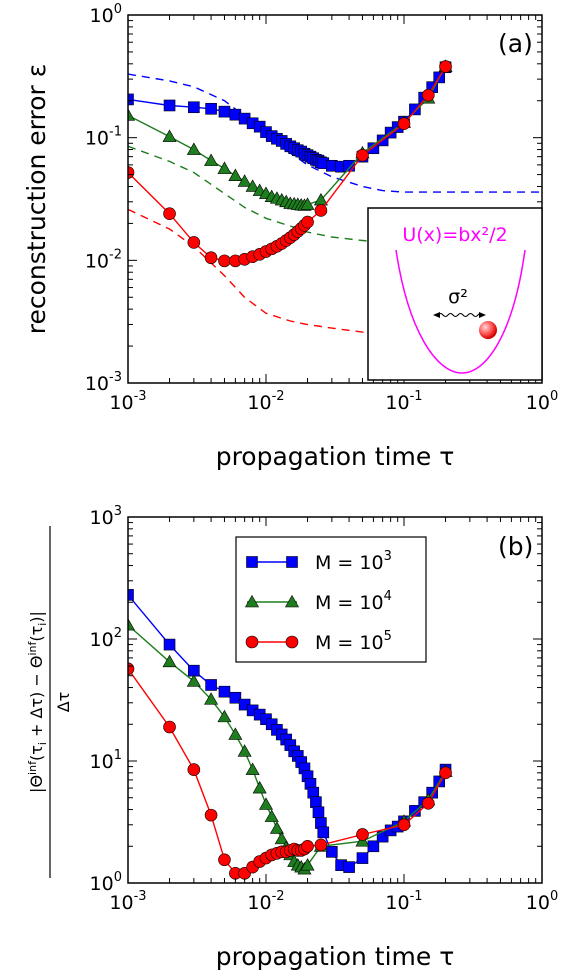 The width and height of the screenshot is (572, 974). What do you see at coordinates (103, 137) in the screenshot?
I see `y-tick-label: 10⁻¹` at bounding box center [103, 137].